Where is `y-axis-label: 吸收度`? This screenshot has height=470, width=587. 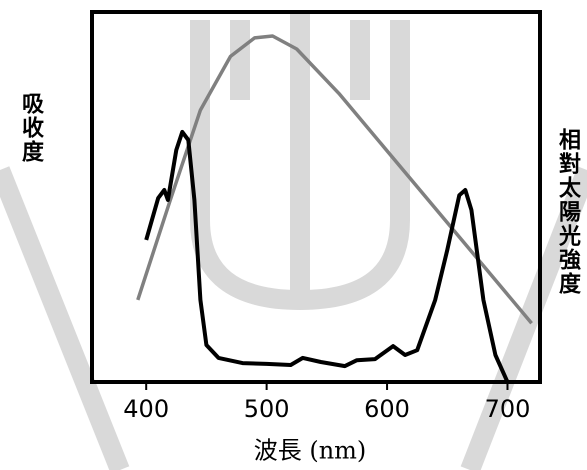 y-axis-label: 吸收度 is located at coordinates (31, 128).